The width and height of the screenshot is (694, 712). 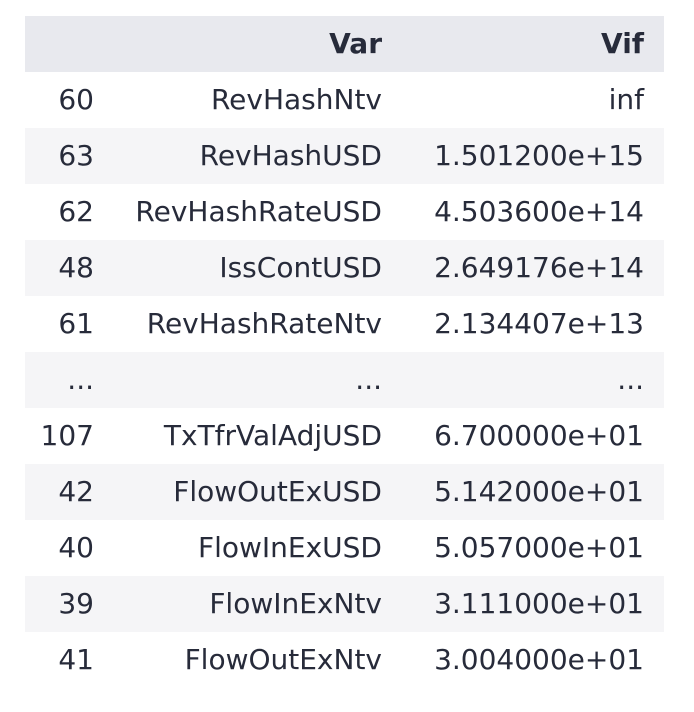 What do you see at coordinates (76, 547) in the screenshot?
I see `row-index: 40` at bounding box center [76, 547].